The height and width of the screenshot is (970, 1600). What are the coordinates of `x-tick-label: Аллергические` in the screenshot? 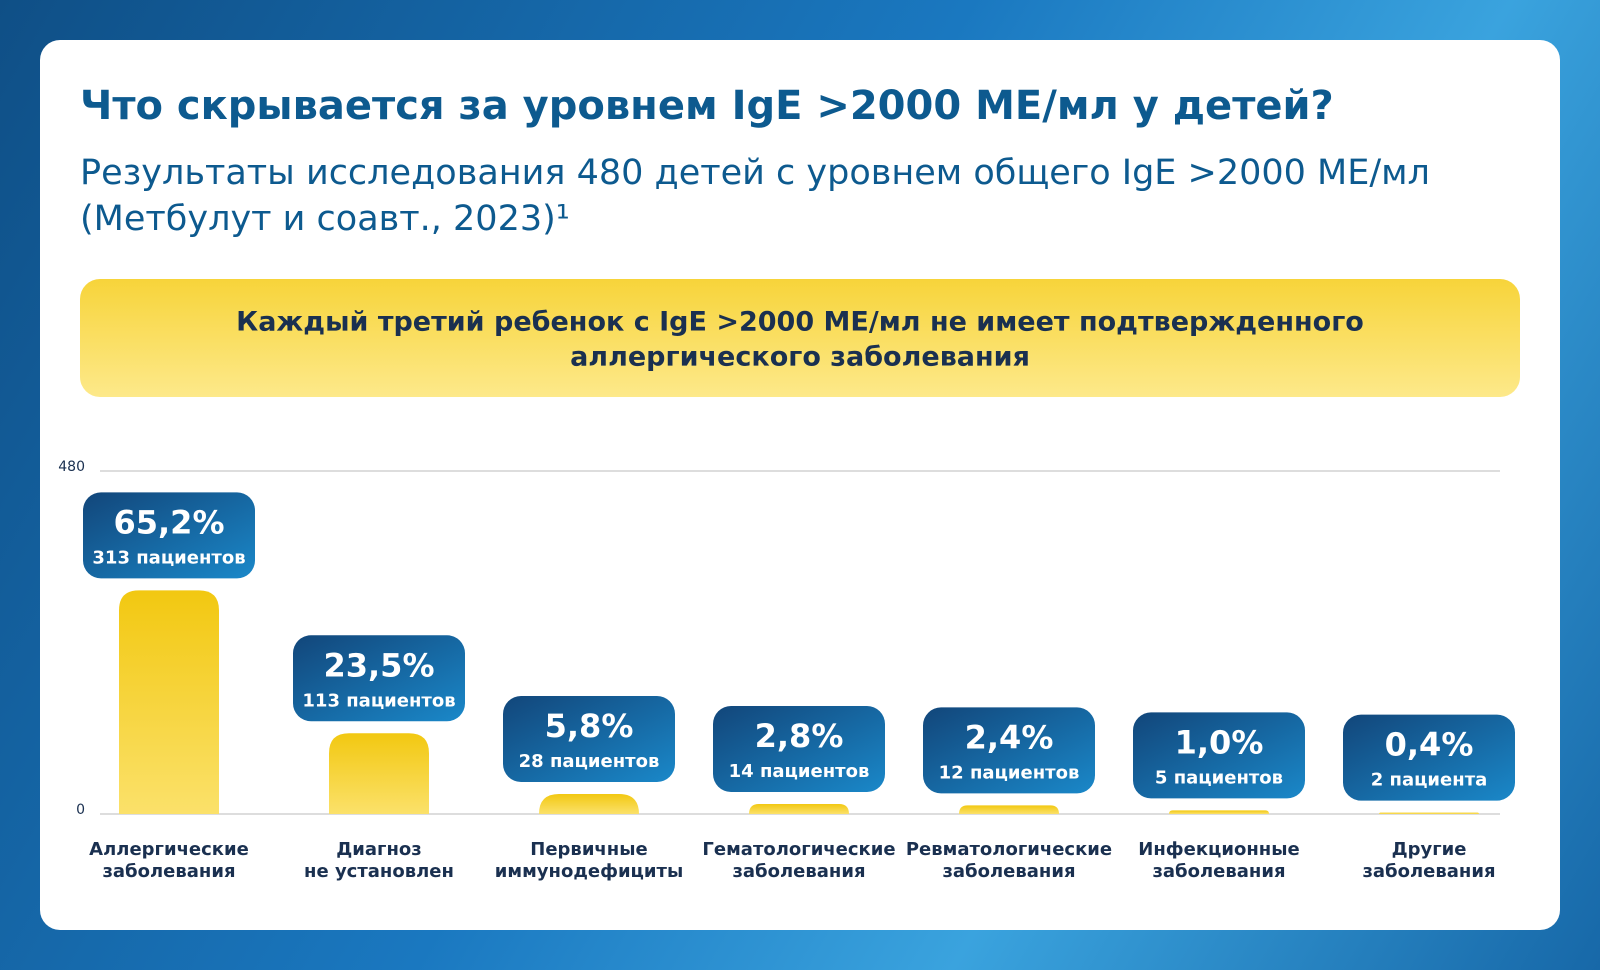 It's located at (169, 849).